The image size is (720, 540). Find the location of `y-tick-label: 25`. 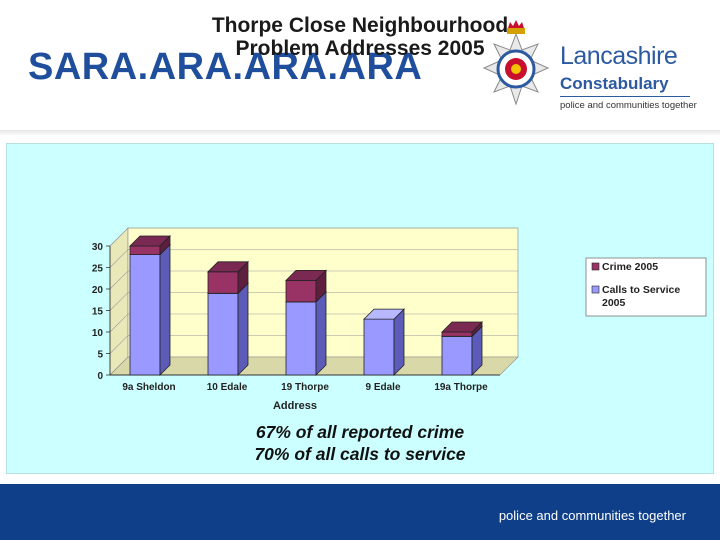

y-tick-label: 25 is located at coordinates (98, 269).